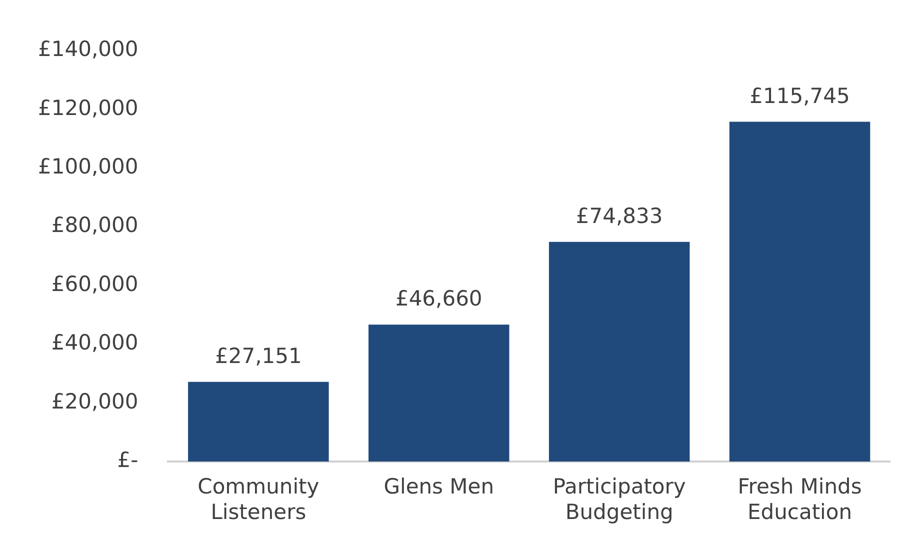 The width and height of the screenshot is (902, 548). I want to click on x-tick-label: Fresh Minds Education, so click(800, 499).